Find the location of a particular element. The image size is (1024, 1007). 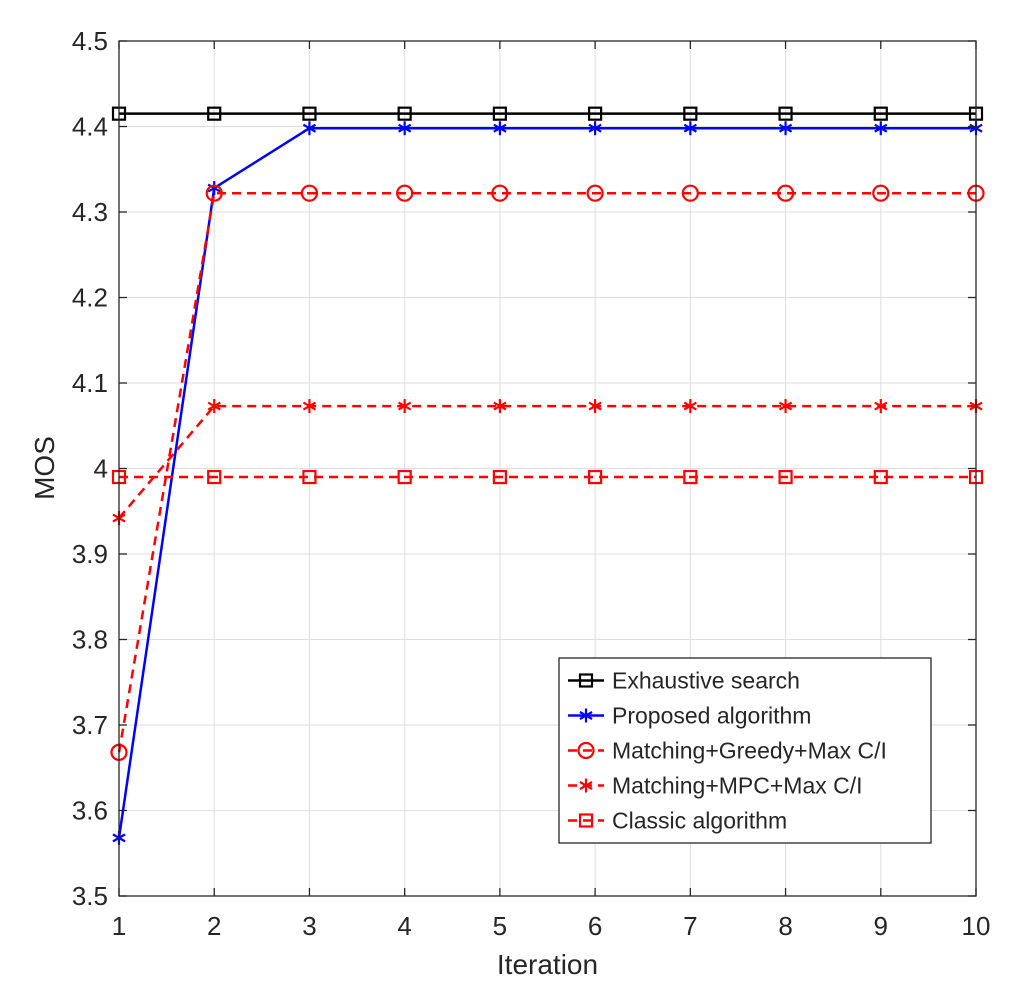

y-tick-label: 4 is located at coordinates (101, 469).